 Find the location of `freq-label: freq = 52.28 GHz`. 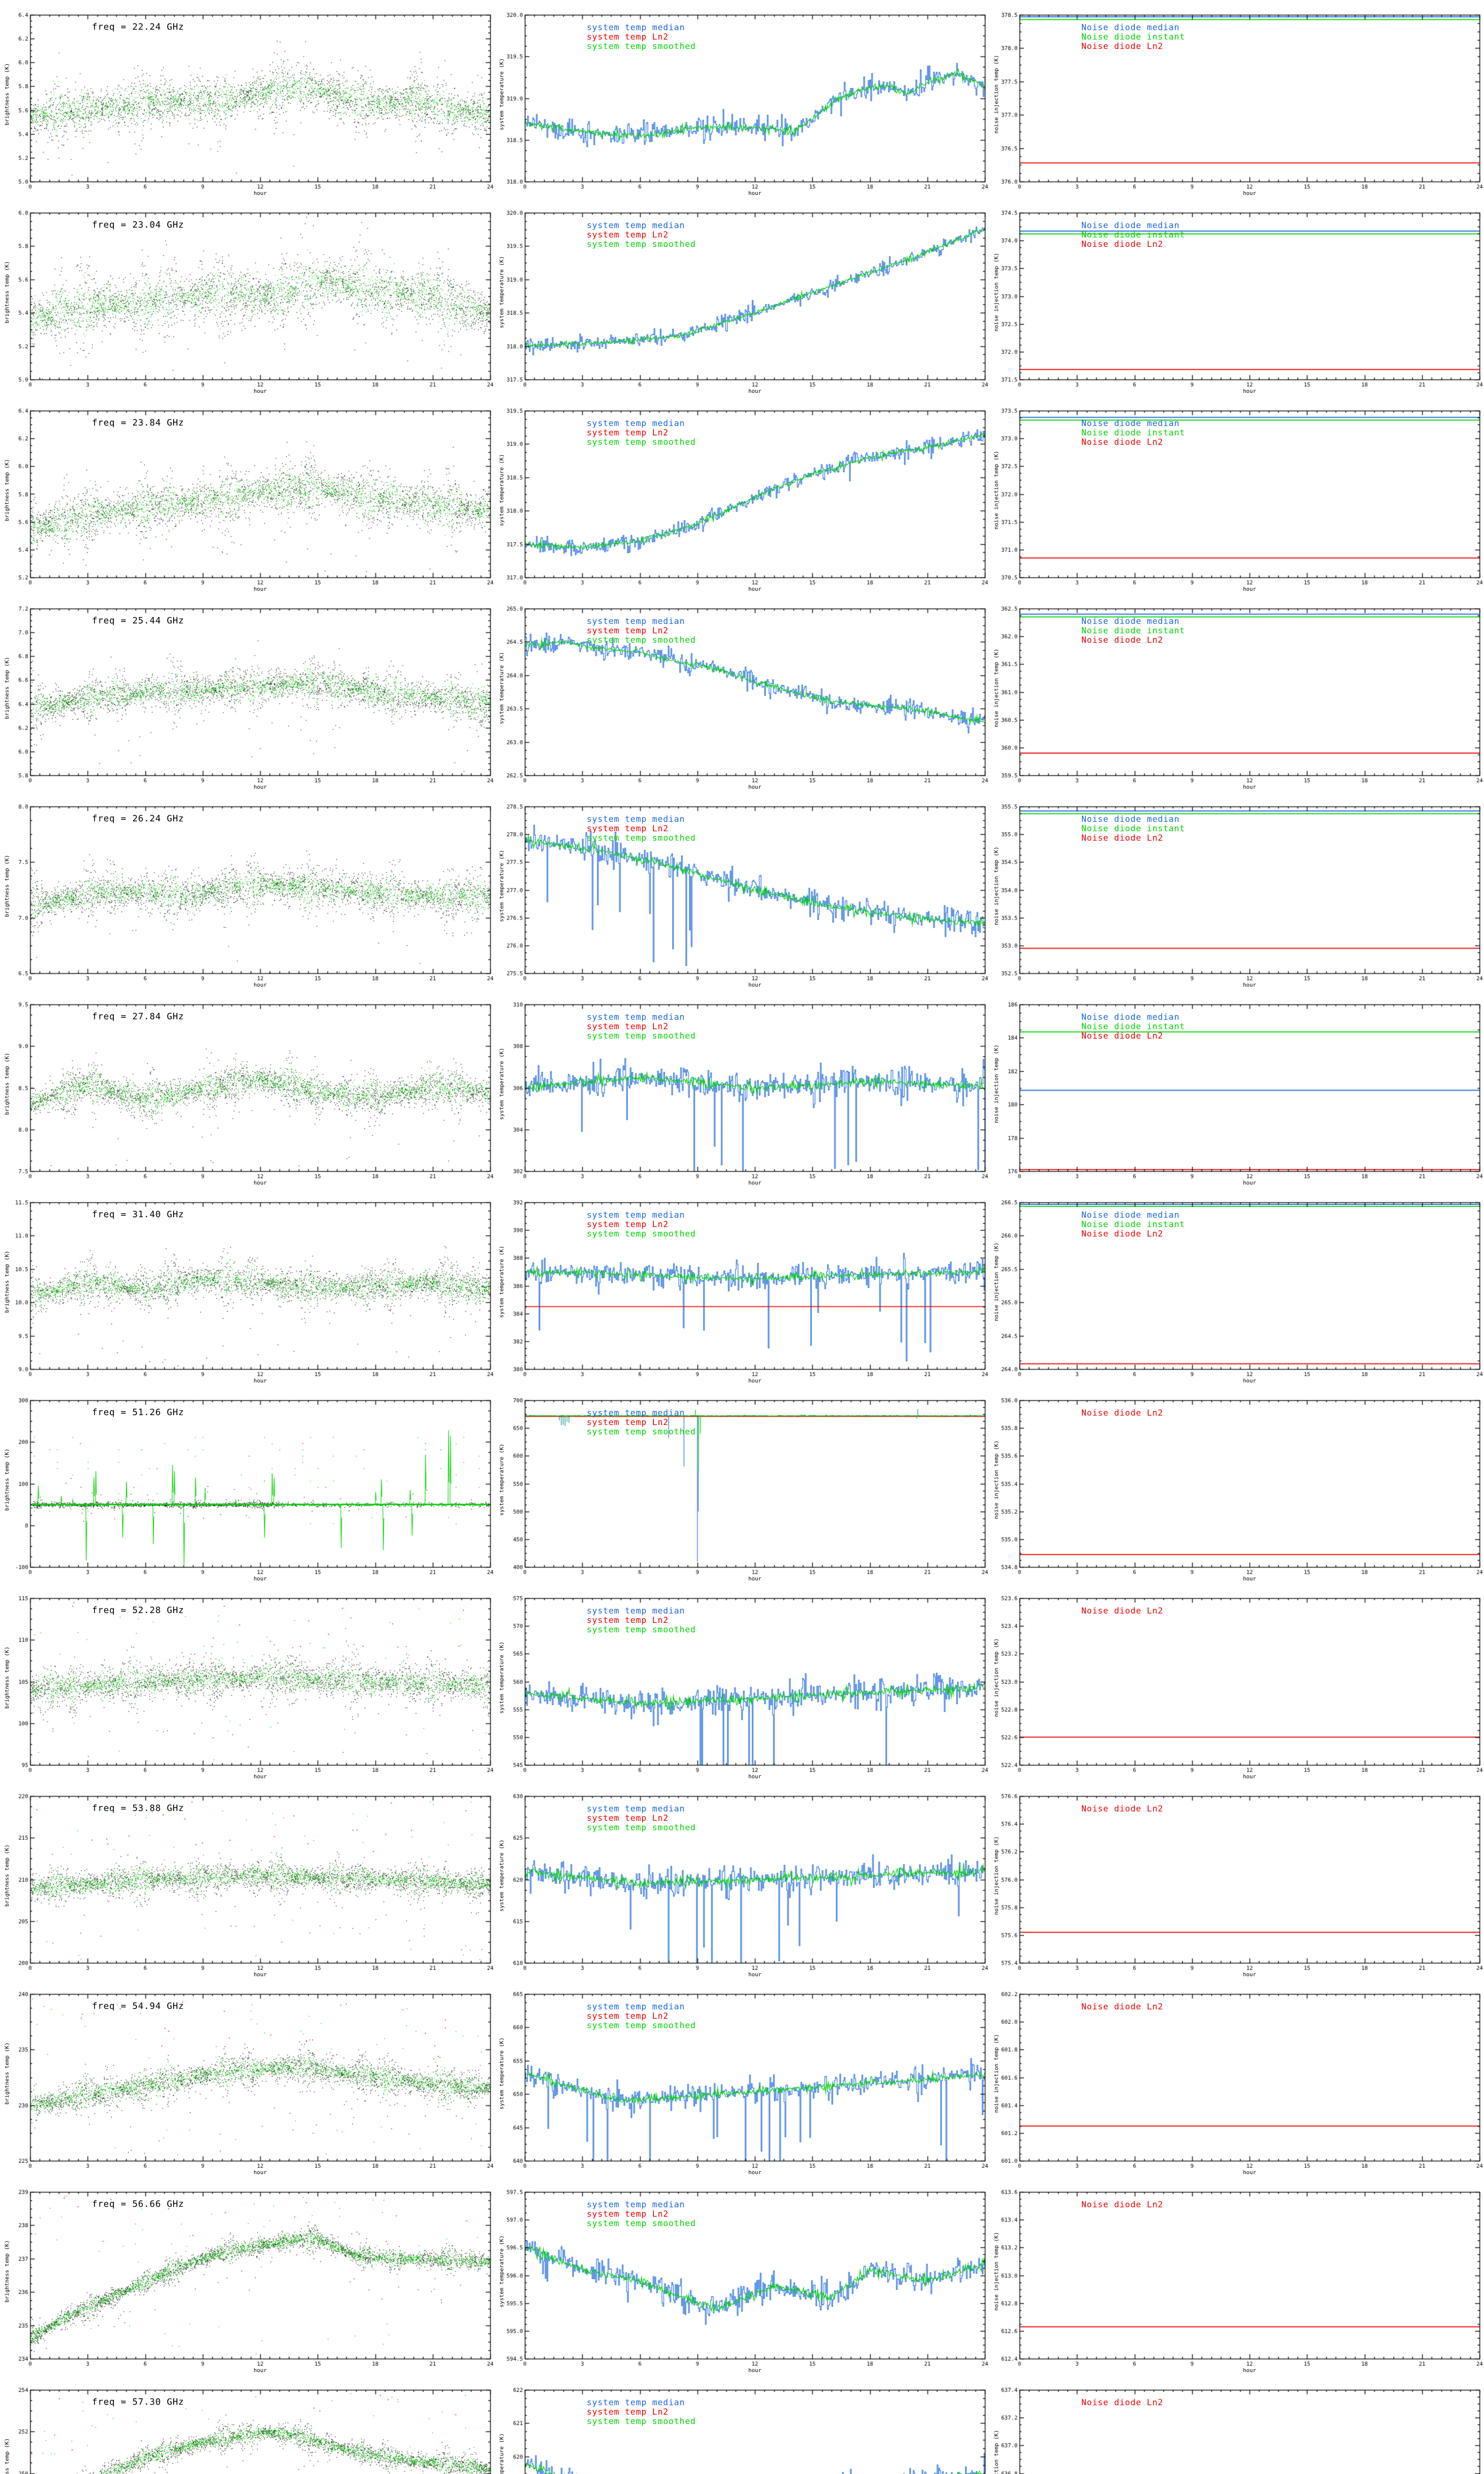

freq-label: freq = 52.28 GHz is located at coordinates (138, 1611).